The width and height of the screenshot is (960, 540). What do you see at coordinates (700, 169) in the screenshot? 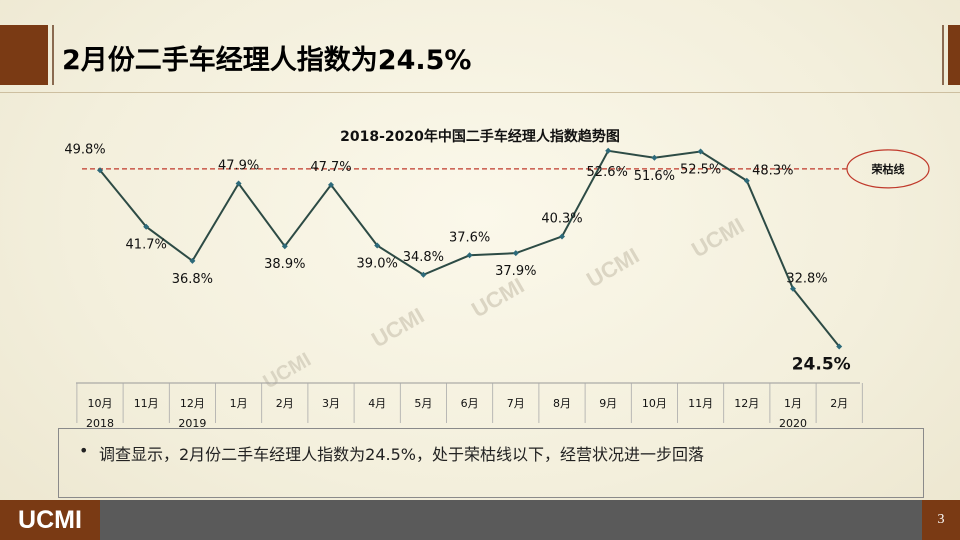
I see `data-label: 52.5%` at bounding box center [700, 169].